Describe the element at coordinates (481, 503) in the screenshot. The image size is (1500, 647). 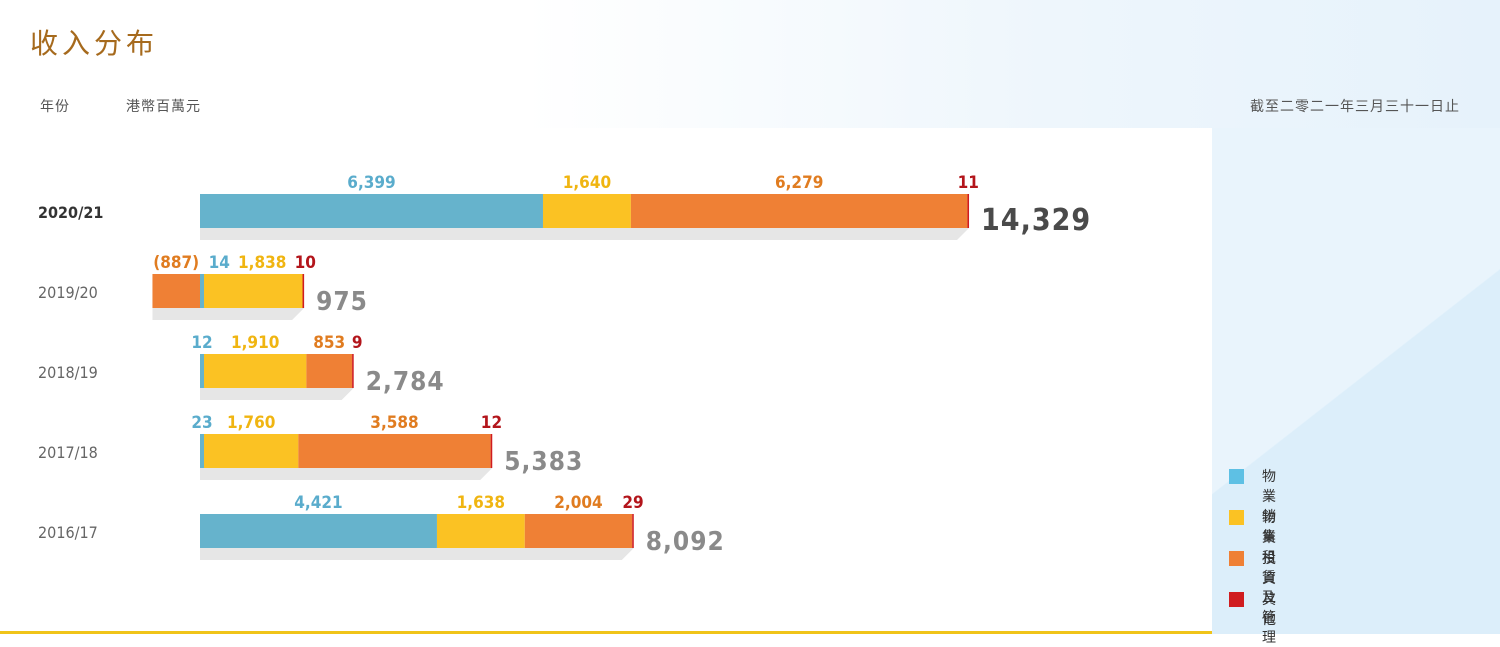
I see `segment-value-label: 1,638` at that location.